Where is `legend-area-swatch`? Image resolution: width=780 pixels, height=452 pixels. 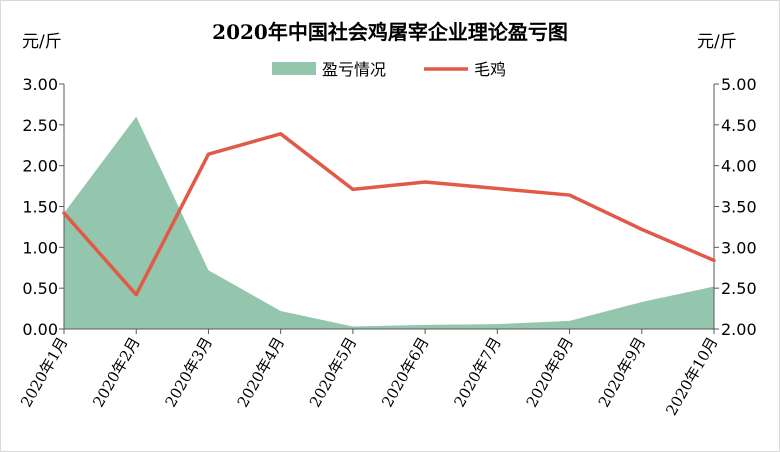 legend-area-swatch is located at coordinates (294, 68).